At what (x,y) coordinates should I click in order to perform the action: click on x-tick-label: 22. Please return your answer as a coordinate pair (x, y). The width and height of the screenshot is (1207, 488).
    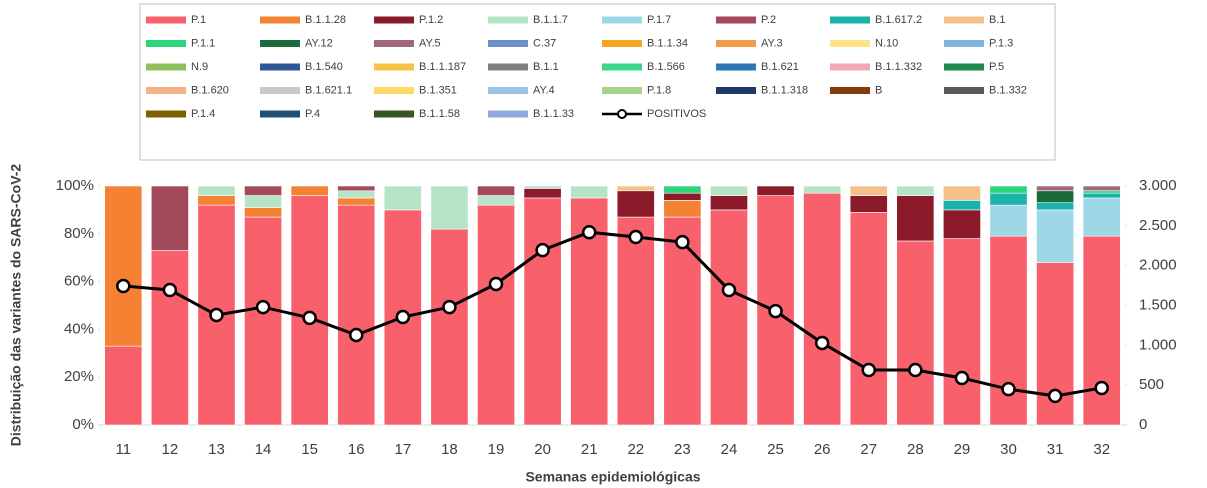
    Looking at the image, I should click on (635, 449).